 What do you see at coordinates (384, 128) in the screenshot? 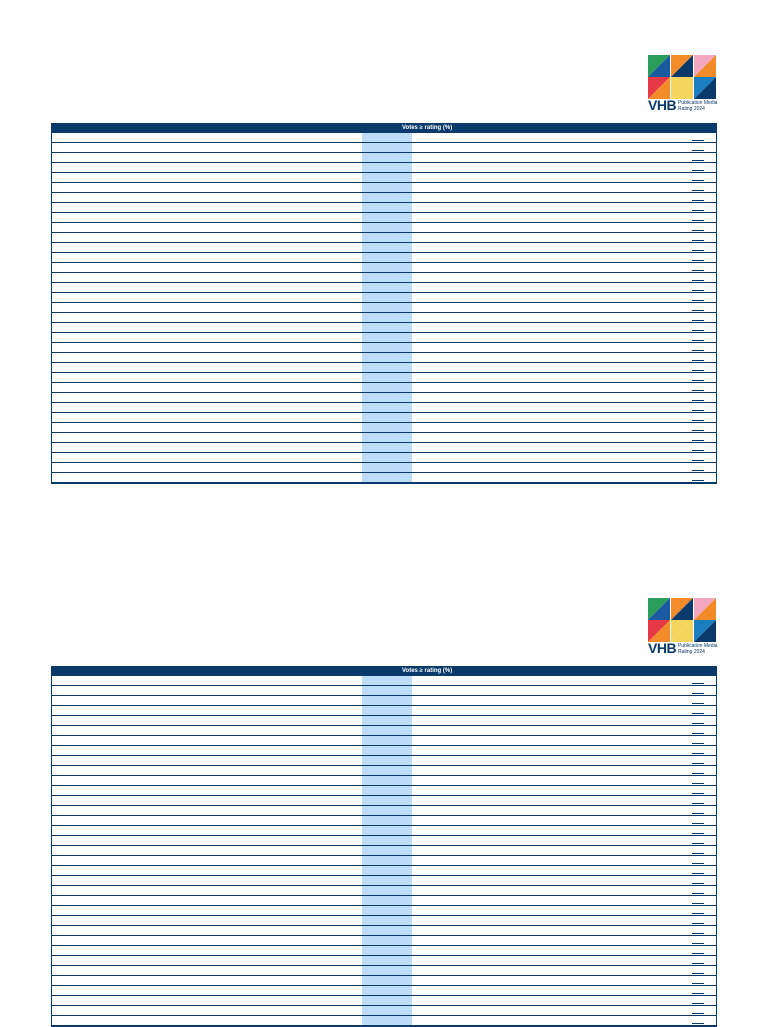
I see `table-header: Votes ≥ rating (%)` at bounding box center [384, 128].